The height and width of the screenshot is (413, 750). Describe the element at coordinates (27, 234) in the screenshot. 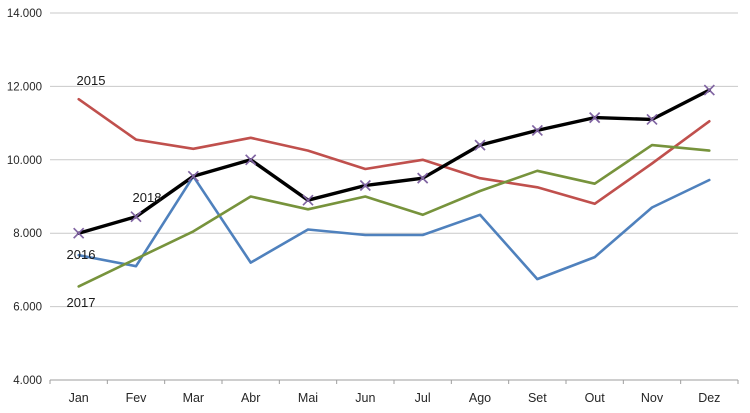

I see `y-axis-tick-label: 8.000` at that location.